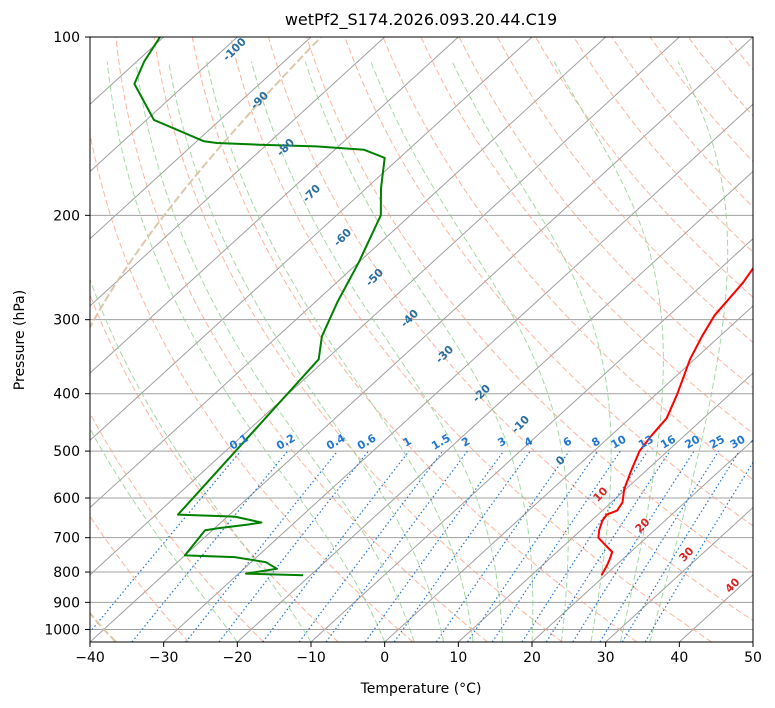  Describe the element at coordinates (66, 603) in the screenshot. I see `y-tick-label: 900` at that location.